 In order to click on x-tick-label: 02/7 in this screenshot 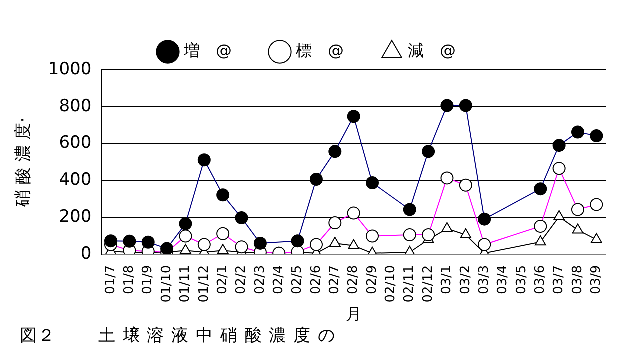, I will do `click(335, 280)`.